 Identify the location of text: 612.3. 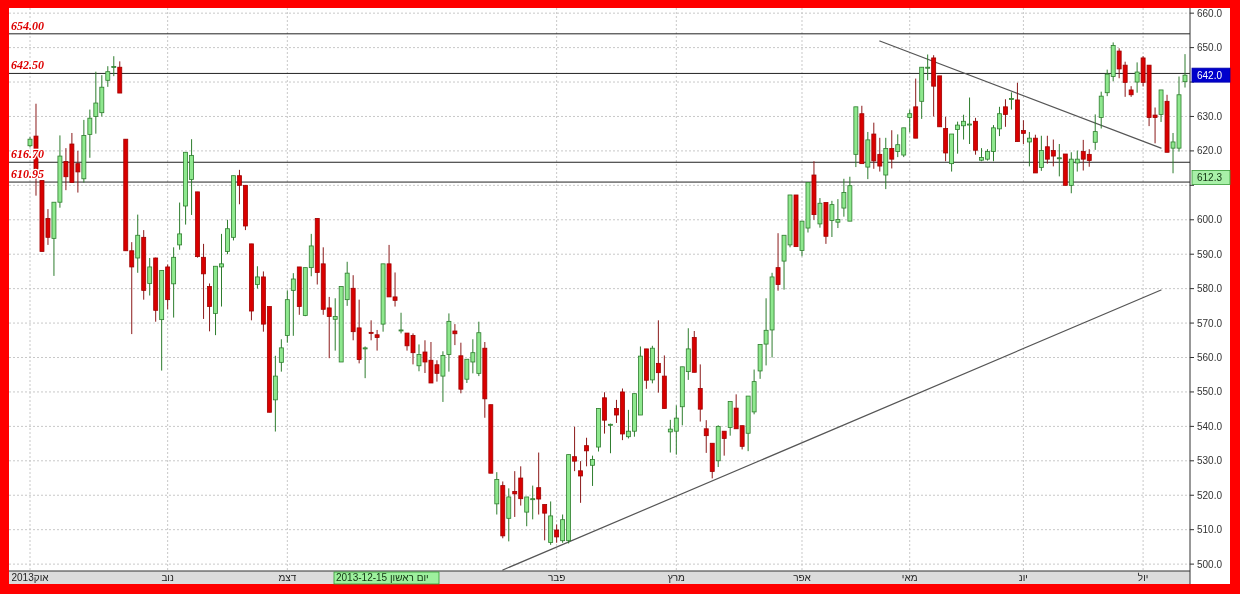
(1210, 177).